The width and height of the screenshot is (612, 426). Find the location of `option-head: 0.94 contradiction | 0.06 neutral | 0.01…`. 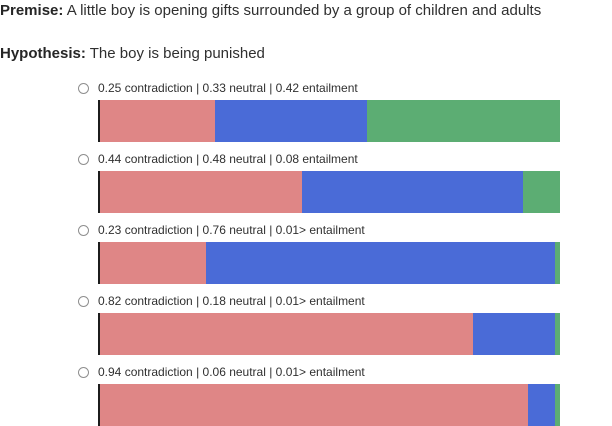

option-head: 0.94 contradiction | 0.06 neutral | 0.01… is located at coordinates (345, 372).